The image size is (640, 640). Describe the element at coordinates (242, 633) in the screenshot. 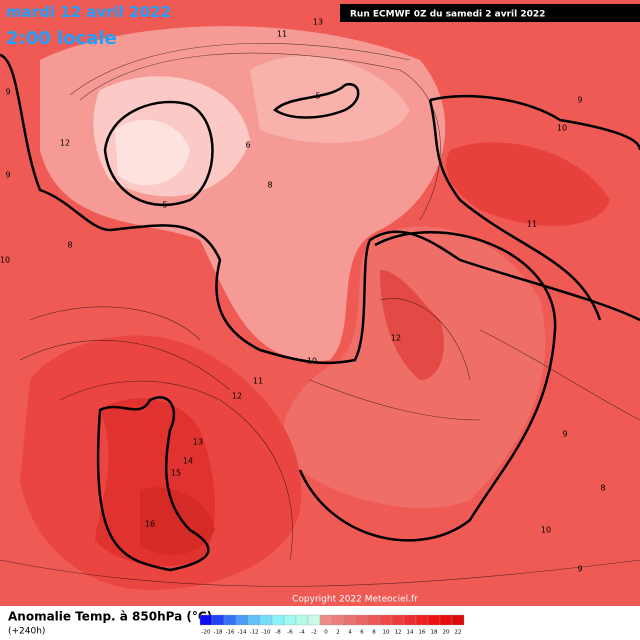

I see `colorbar-label: -14` at that location.